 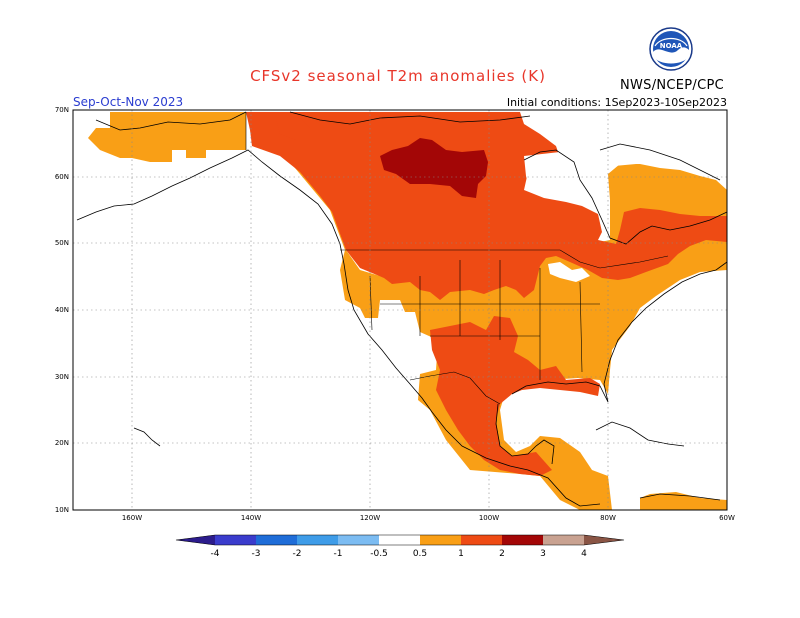 I want to click on latitude-labels: 70N 60N 50N 40N 30N 20N 10N, so click(x=62, y=310).